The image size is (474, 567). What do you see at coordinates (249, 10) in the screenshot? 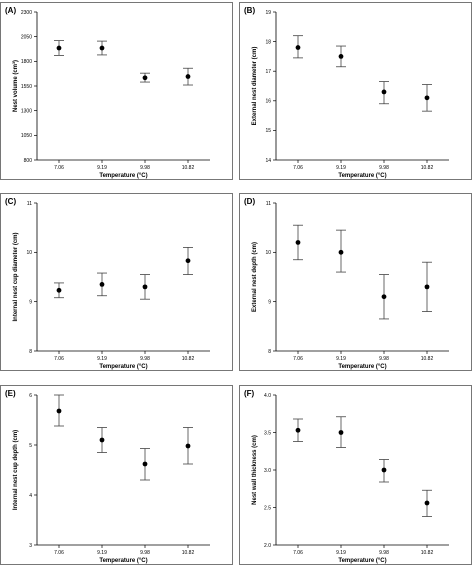
I see `panel-label: (B)` at bounding box center [249, 10].